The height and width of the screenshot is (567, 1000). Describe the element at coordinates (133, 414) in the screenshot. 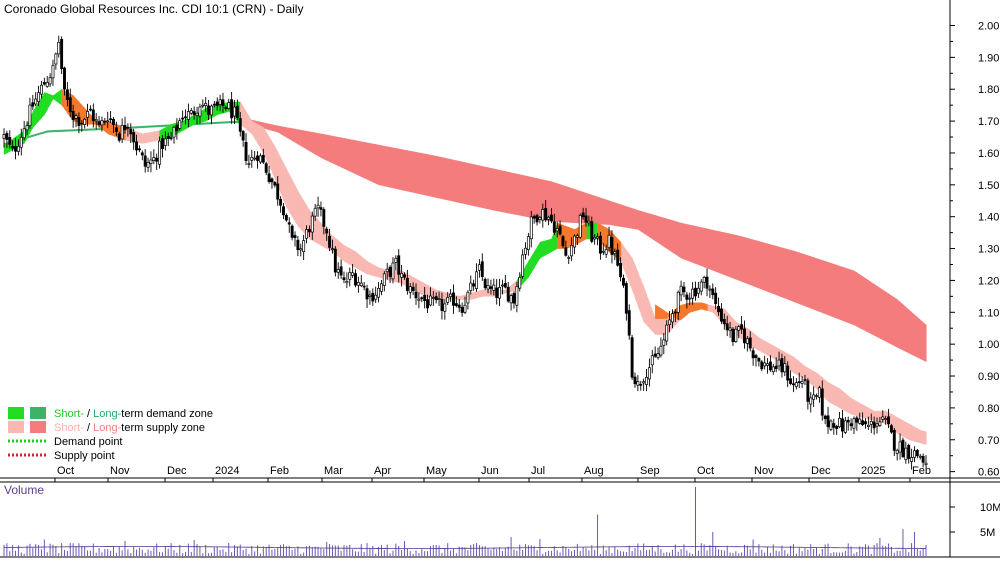

I see `legend-entry-0: Short- / Long-term demand zone` at that location.